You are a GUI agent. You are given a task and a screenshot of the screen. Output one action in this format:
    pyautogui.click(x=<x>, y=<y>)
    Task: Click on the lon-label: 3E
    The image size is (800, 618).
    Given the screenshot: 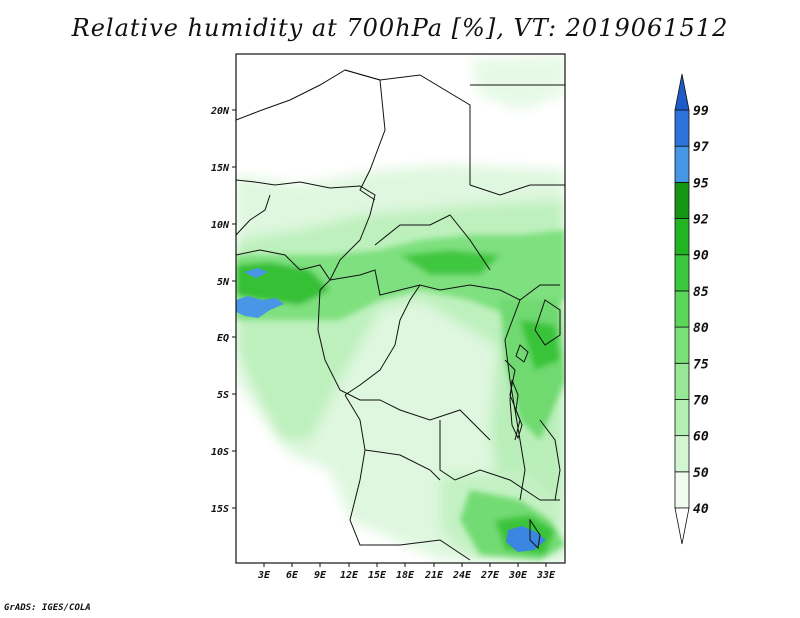 What is the action you would take?
    pyautogui.click(x=264, y=575)
    